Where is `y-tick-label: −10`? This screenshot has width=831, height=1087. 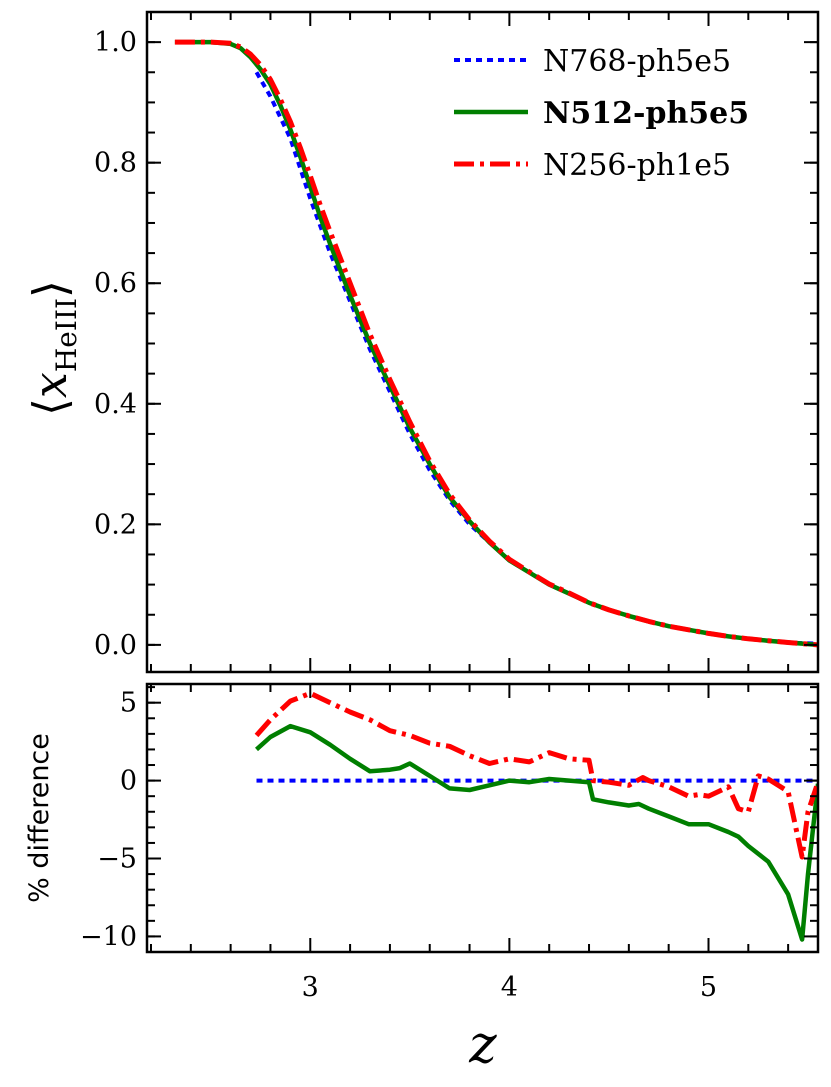 y-tick-label: −10 is located at coordinates (108, 936).